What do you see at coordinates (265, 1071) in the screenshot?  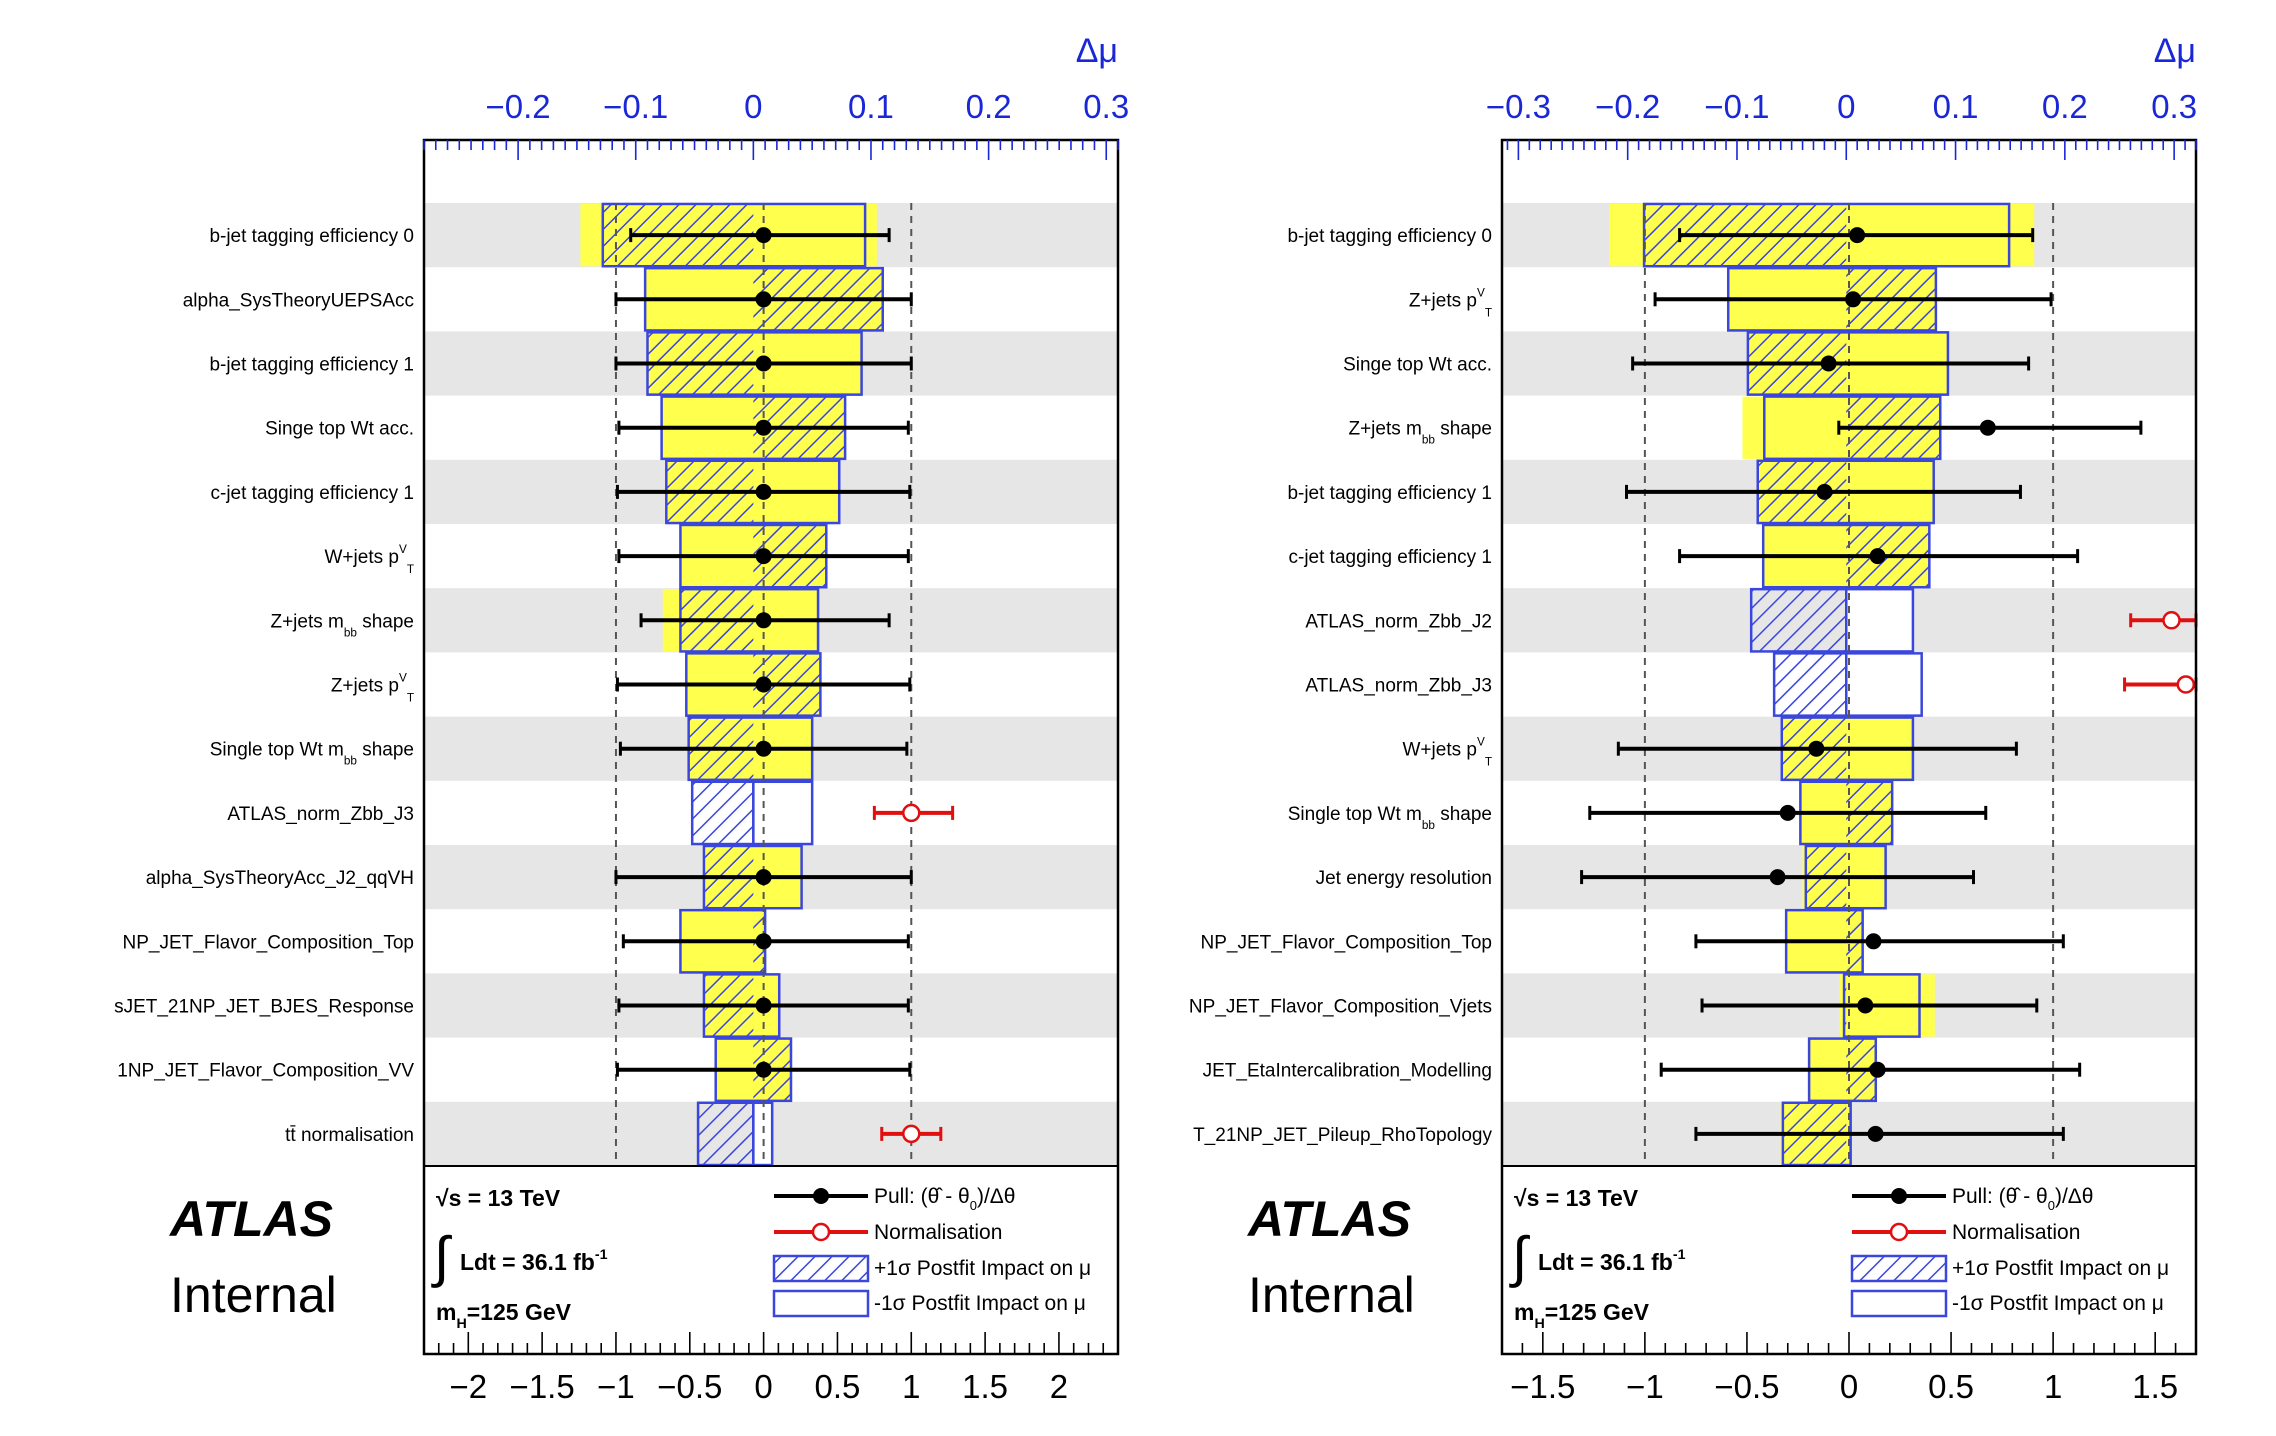 I see `parameter-label: 1NP_JET_Flavor_Composition_VV` at bounding box center [265, 1071].